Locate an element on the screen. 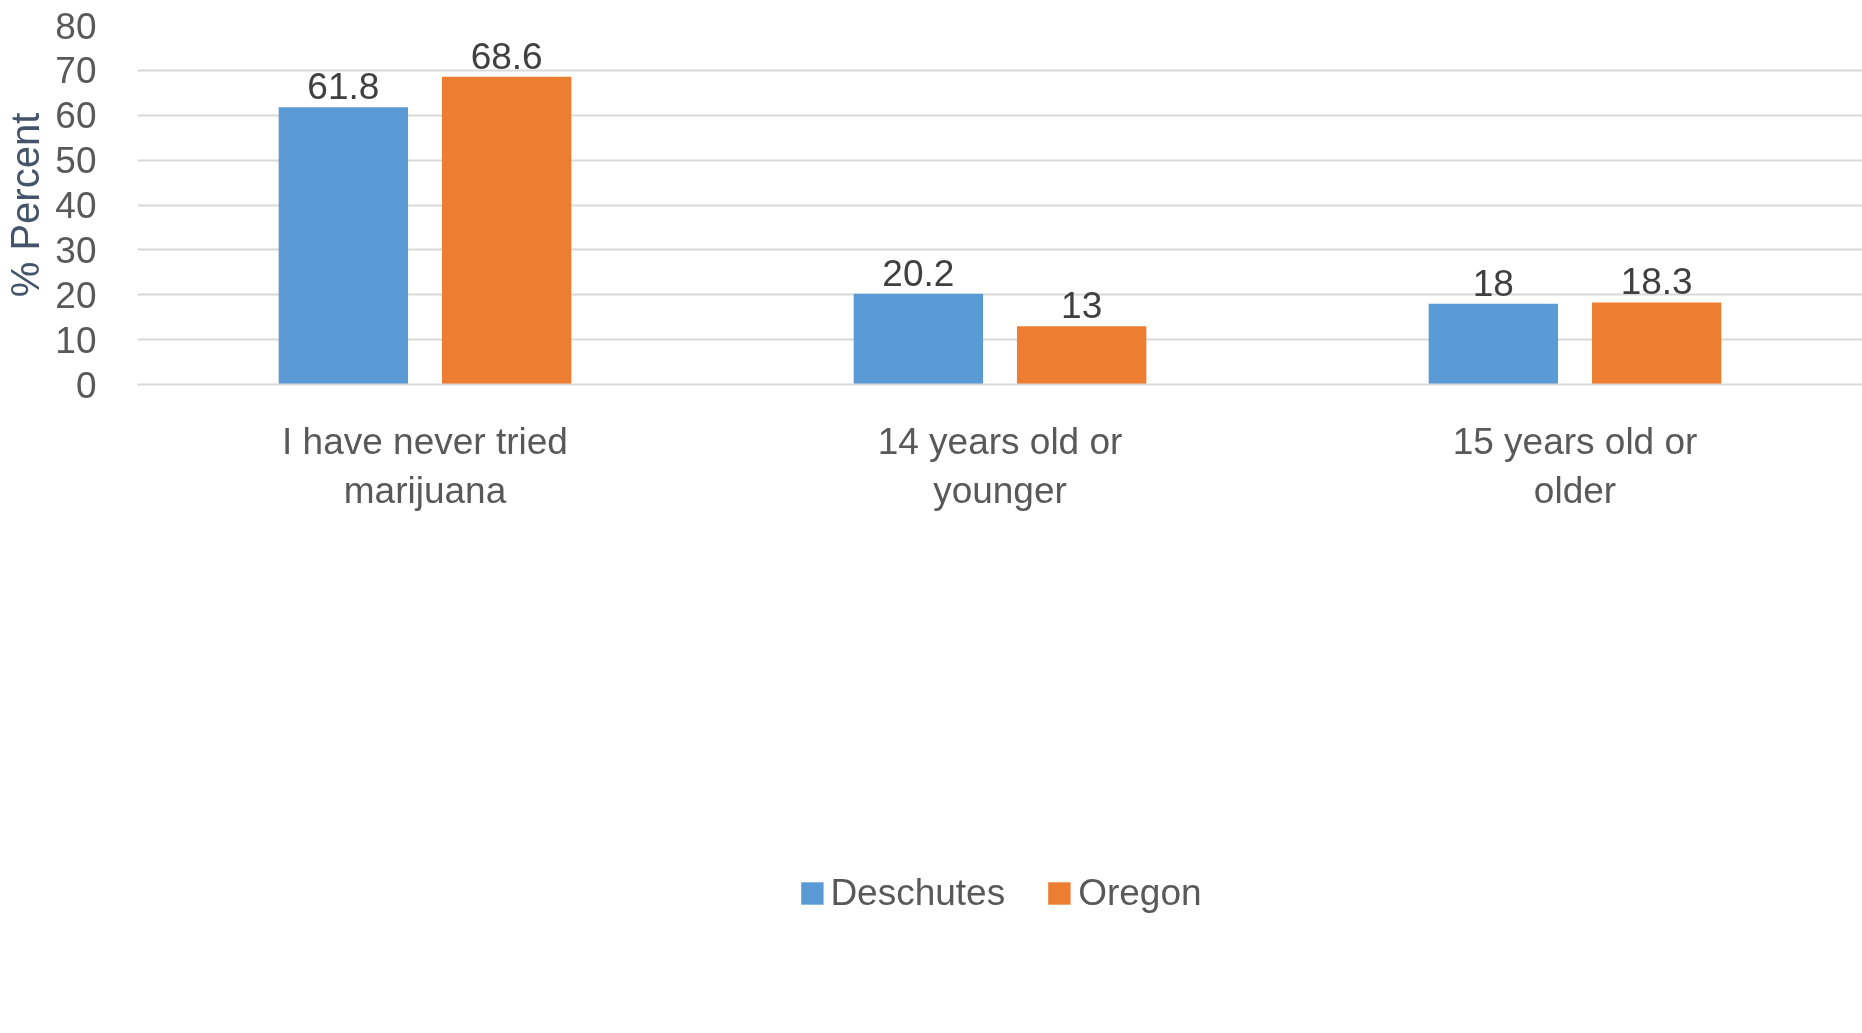  y-tick-label: 20 is located at coordinates (76, 295).